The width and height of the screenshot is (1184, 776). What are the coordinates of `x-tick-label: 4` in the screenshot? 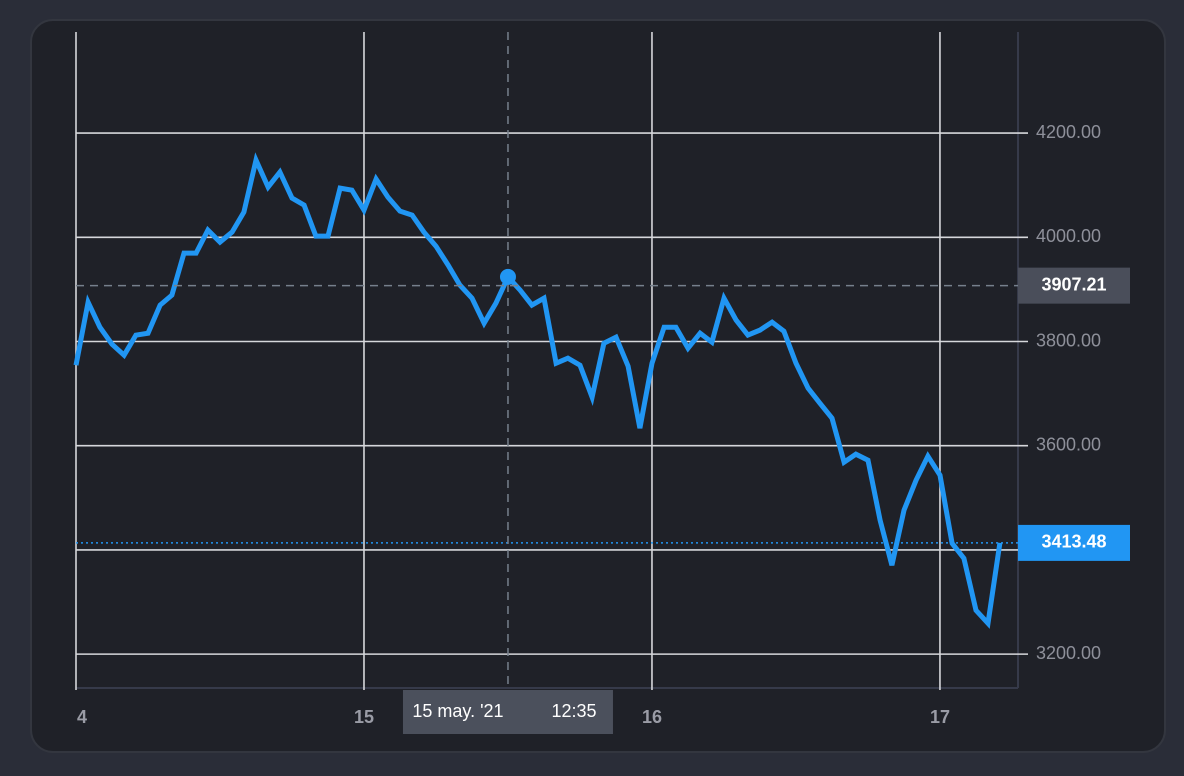 It's located at (82, 717).